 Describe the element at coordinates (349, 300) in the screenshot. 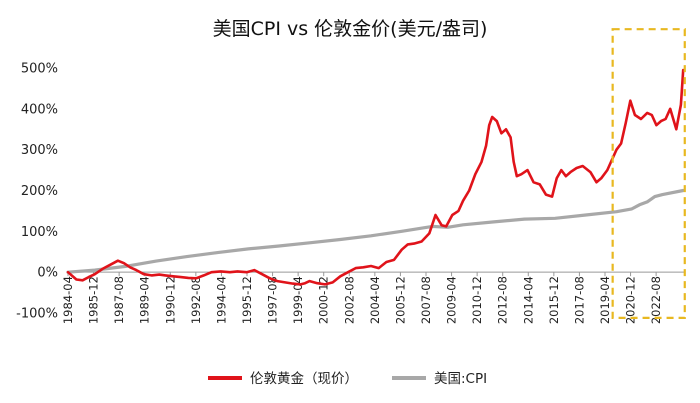

I see `x-tick-label: 2002-08` at that location.